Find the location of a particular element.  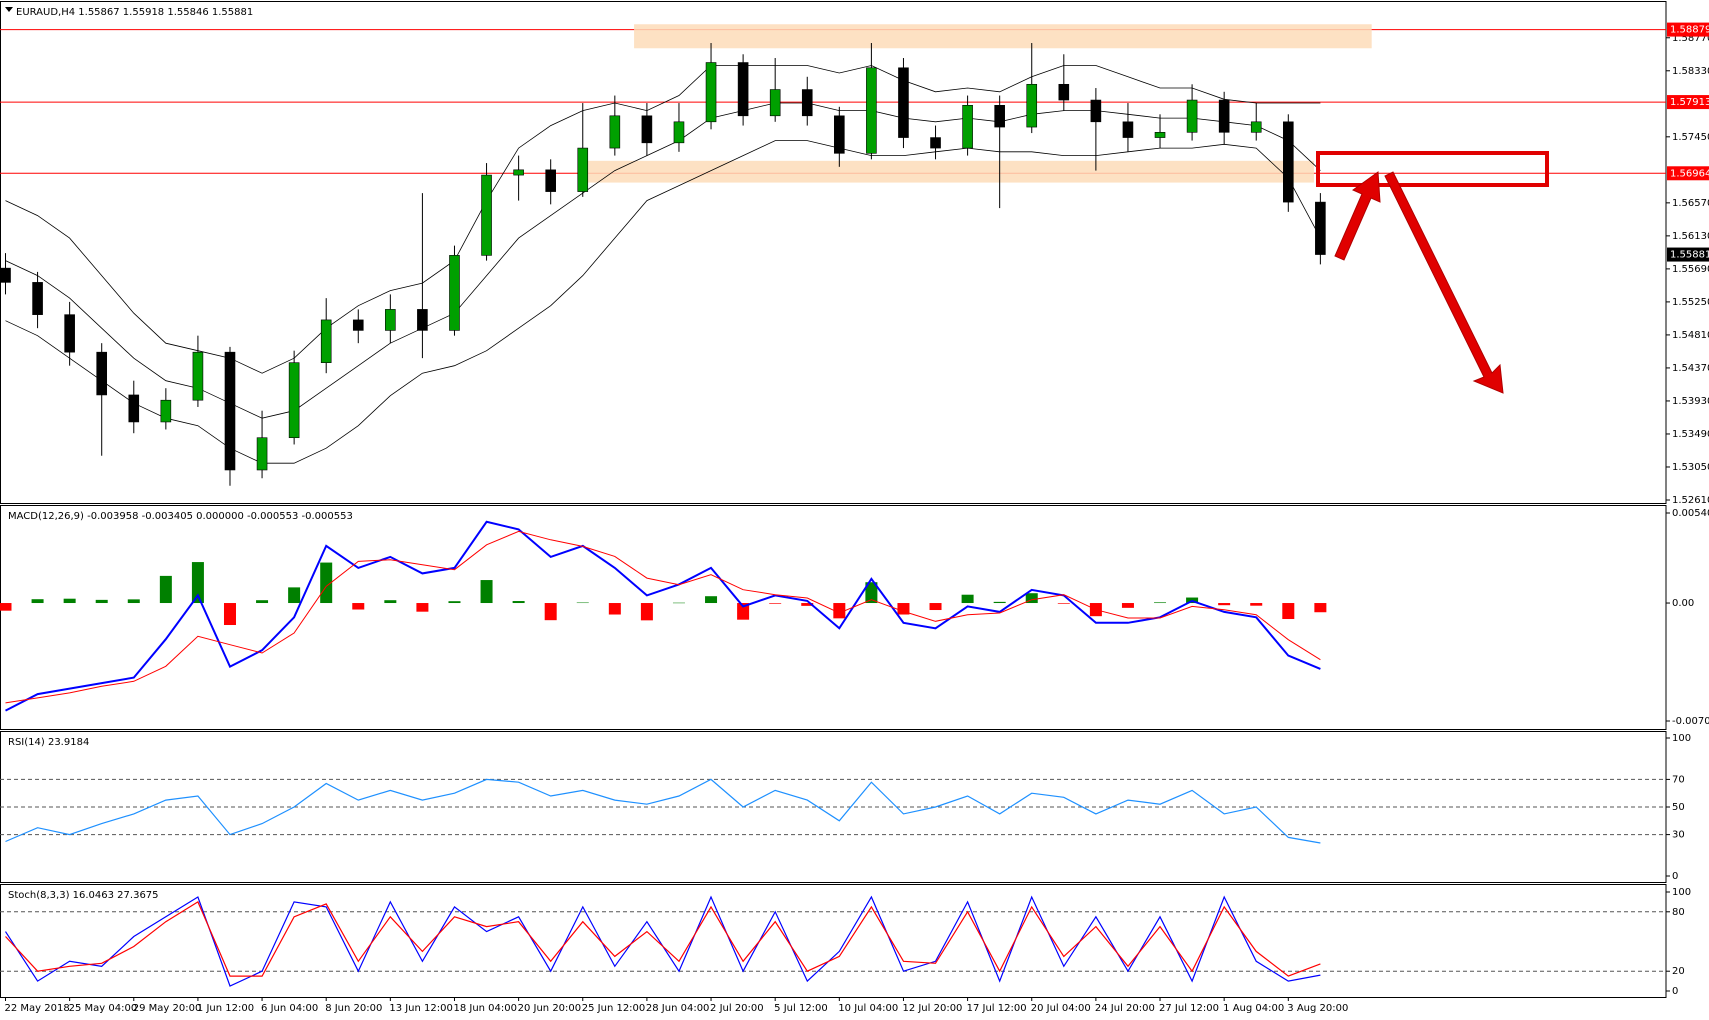

level-label: 1.58879 is located at coordinates (1689, 30).